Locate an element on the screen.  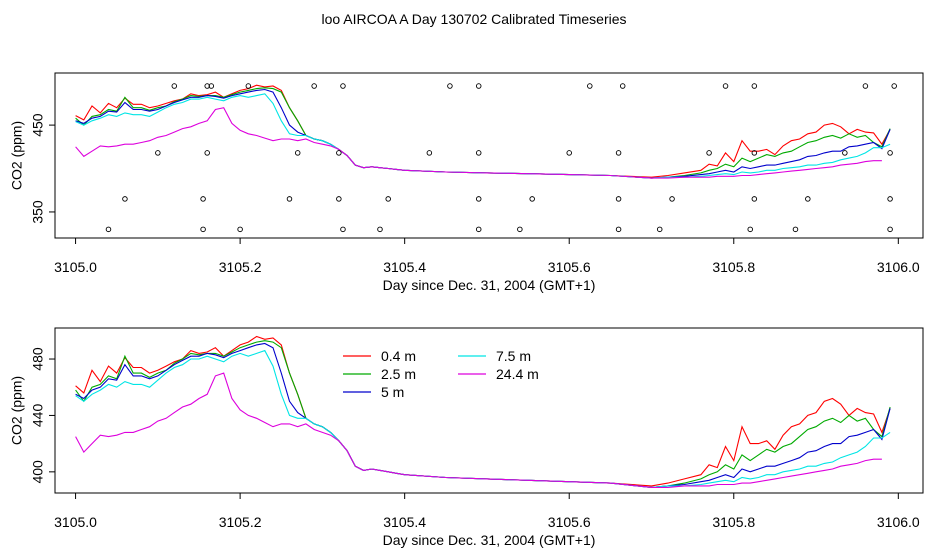
legend-label: 0.4 m is located at coordinates (398, 356).